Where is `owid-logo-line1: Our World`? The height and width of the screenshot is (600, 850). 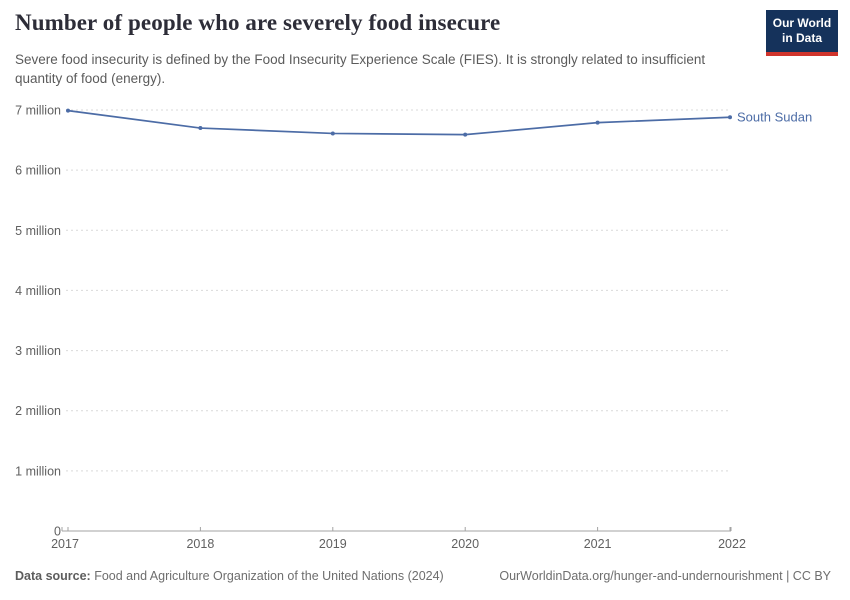 owid-logo-line1: Our World is located at coordinates (802, 23).